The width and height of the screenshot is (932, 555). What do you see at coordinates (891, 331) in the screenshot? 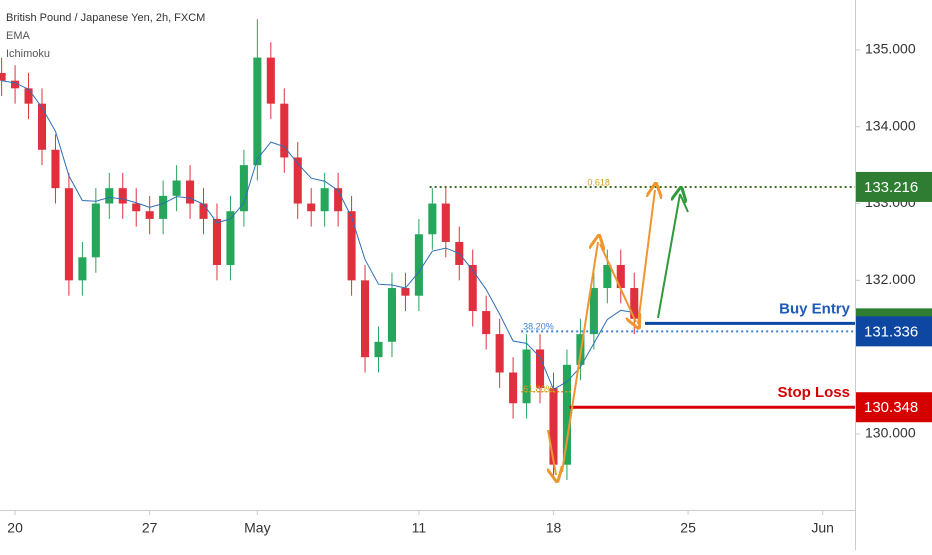
I see `price-box-label: 131.336` at bounding box center [891, 331].